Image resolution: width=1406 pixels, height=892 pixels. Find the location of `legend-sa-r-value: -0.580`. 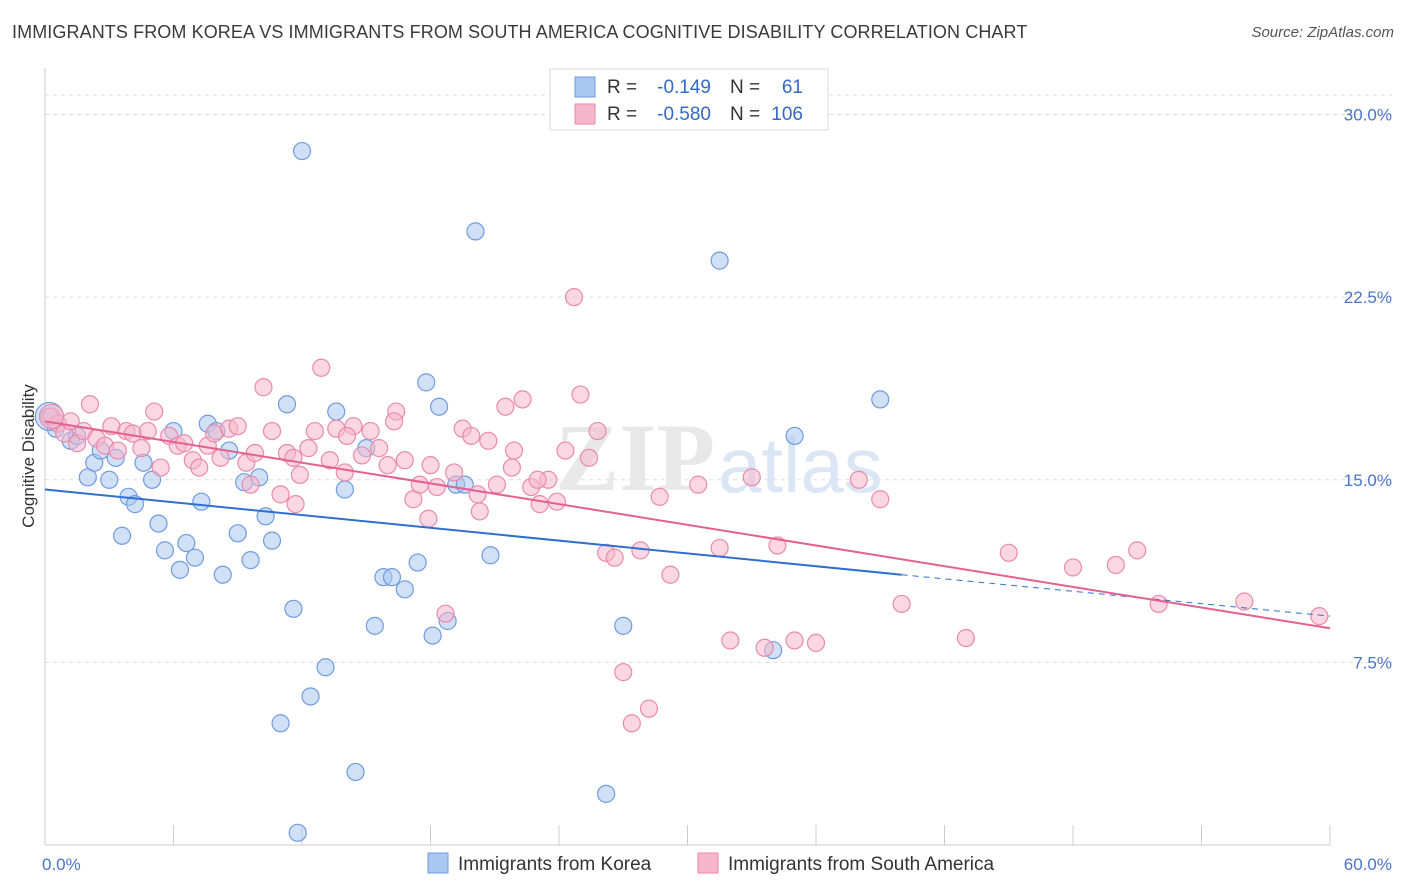

legend-sa-r-value: -0.580 is located at coordinates (684, 114).